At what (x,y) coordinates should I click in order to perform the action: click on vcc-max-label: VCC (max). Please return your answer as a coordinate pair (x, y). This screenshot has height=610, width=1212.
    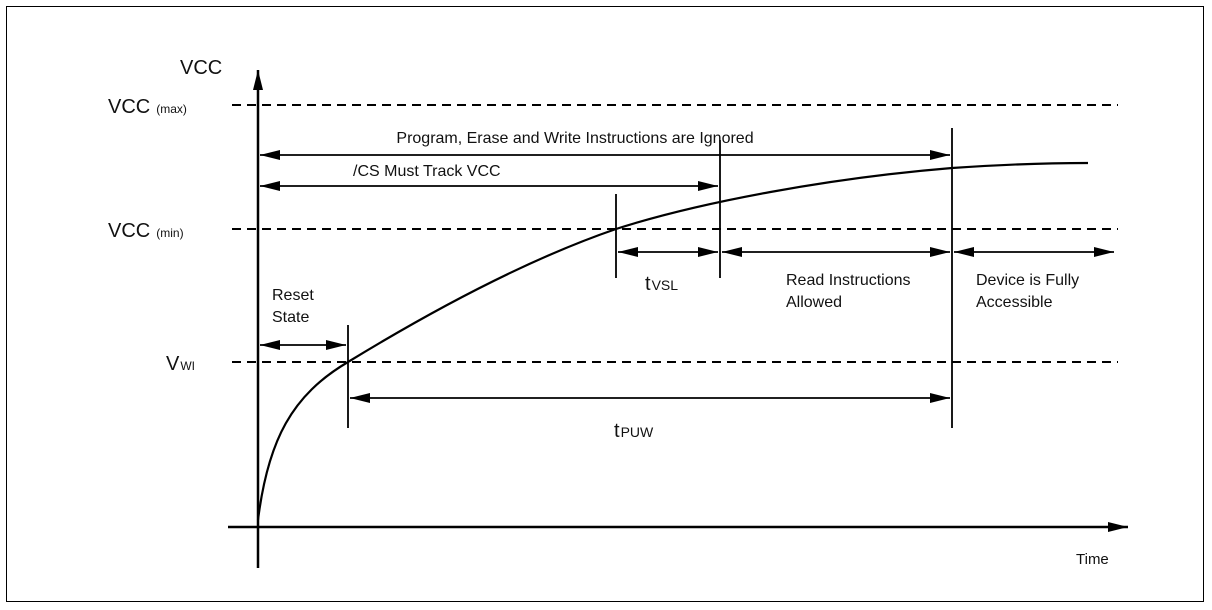
    Looking at the image, I should click on (147, 107).